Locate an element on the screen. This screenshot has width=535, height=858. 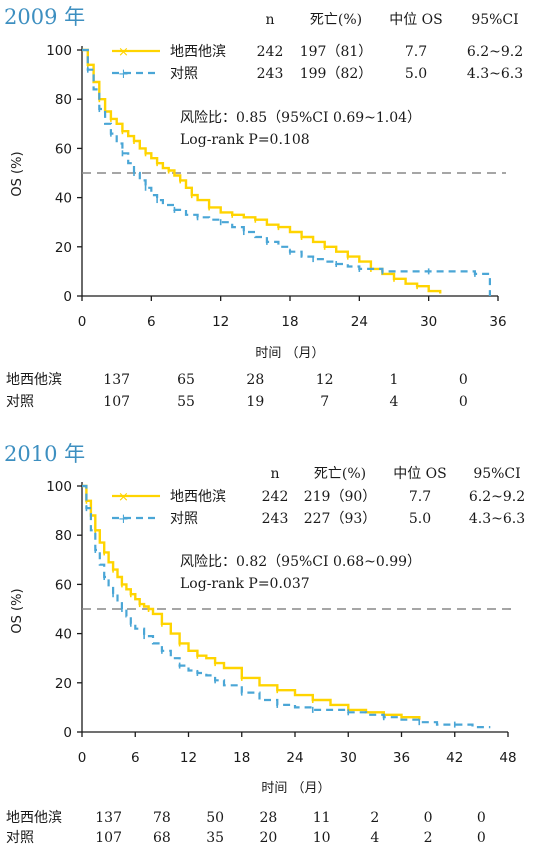
x-tick-label: 12 is located at coordinates (188, 758).